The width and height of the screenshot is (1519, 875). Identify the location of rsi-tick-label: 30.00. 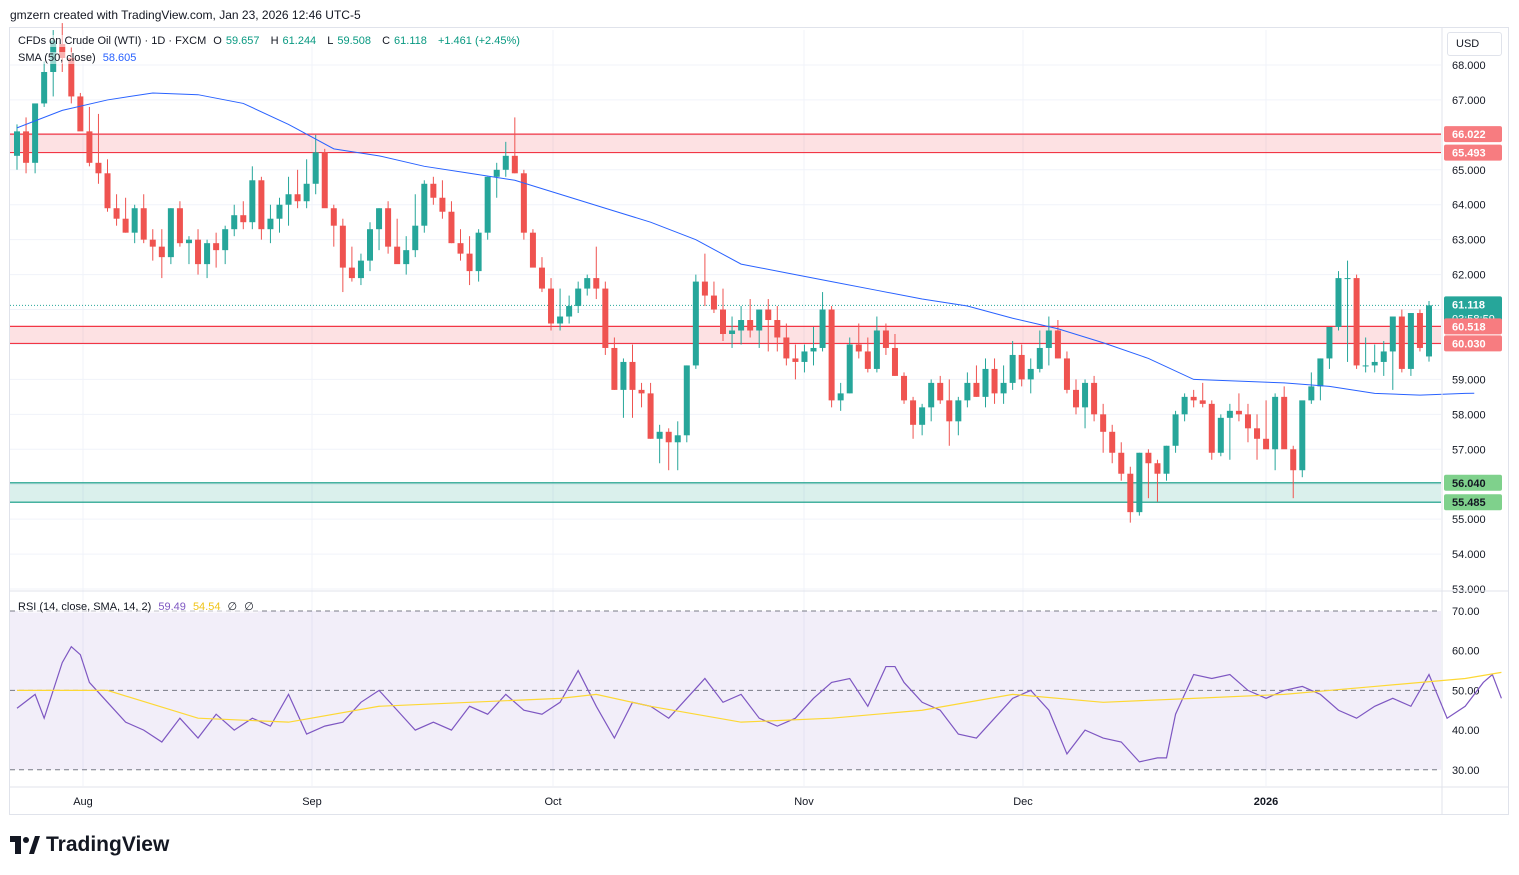
(1466, 771).